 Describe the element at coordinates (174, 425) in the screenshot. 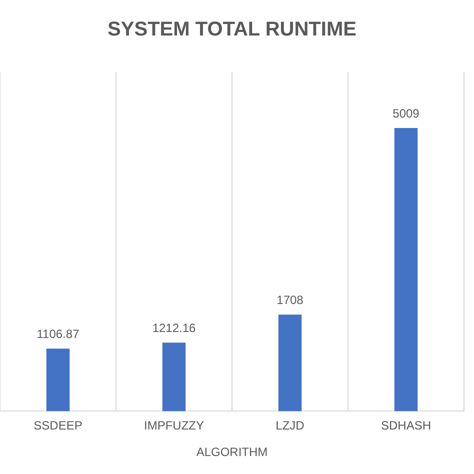

I see `x-tick-label: IMPFUZZY` at that location.